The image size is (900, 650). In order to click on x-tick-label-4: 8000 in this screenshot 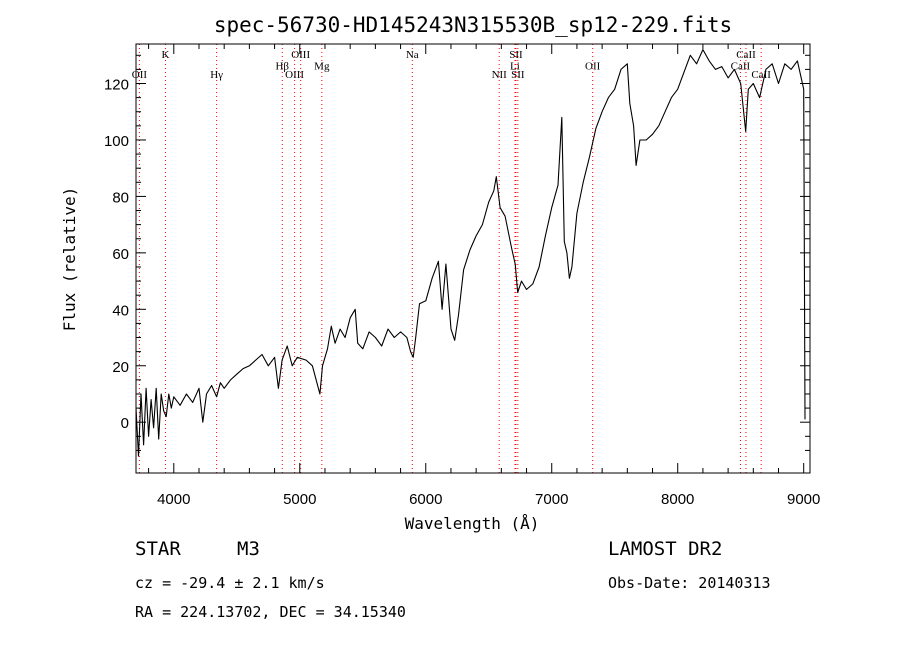, I will do `click(677, 499)`.